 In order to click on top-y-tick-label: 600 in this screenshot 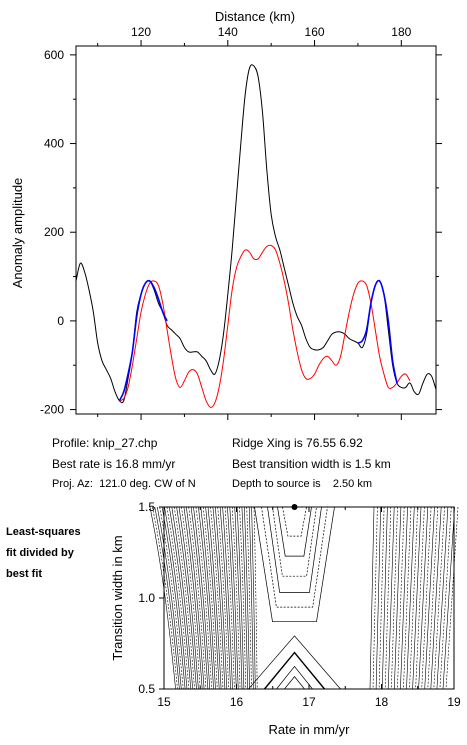, I will do `click(54, 55)`.